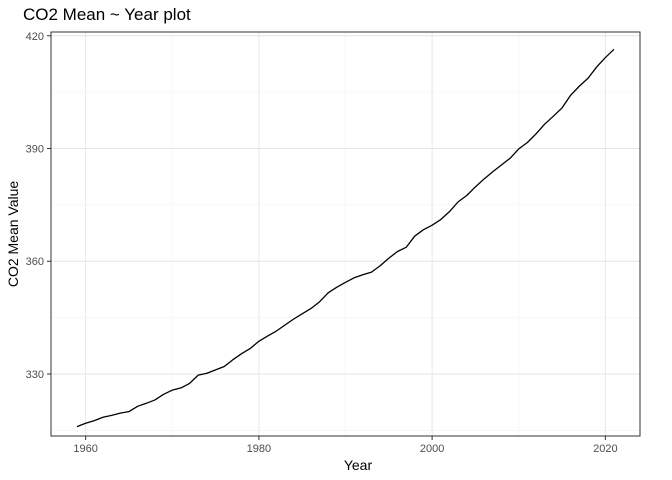 The width and height of the screenshot is (672, 480). Describe the element at coordinates (605, 449) in the screenshot. I see `x-tick-label: 2020` at that location.